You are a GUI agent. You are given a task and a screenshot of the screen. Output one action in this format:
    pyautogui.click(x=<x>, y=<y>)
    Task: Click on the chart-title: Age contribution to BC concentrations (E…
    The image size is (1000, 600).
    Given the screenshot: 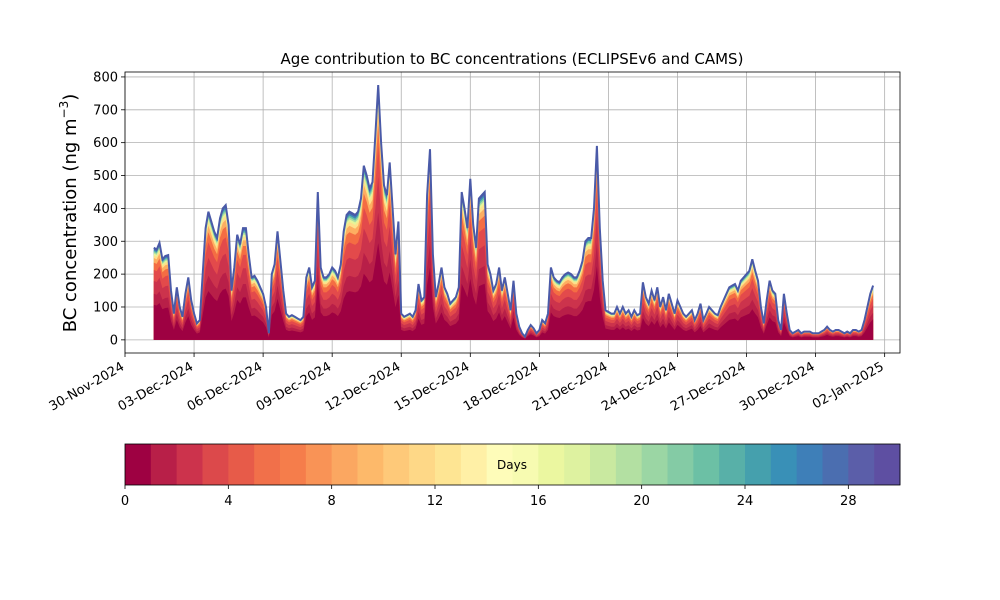 What is the action you would take?
    pyautogui.click(x=512, y=59)
    